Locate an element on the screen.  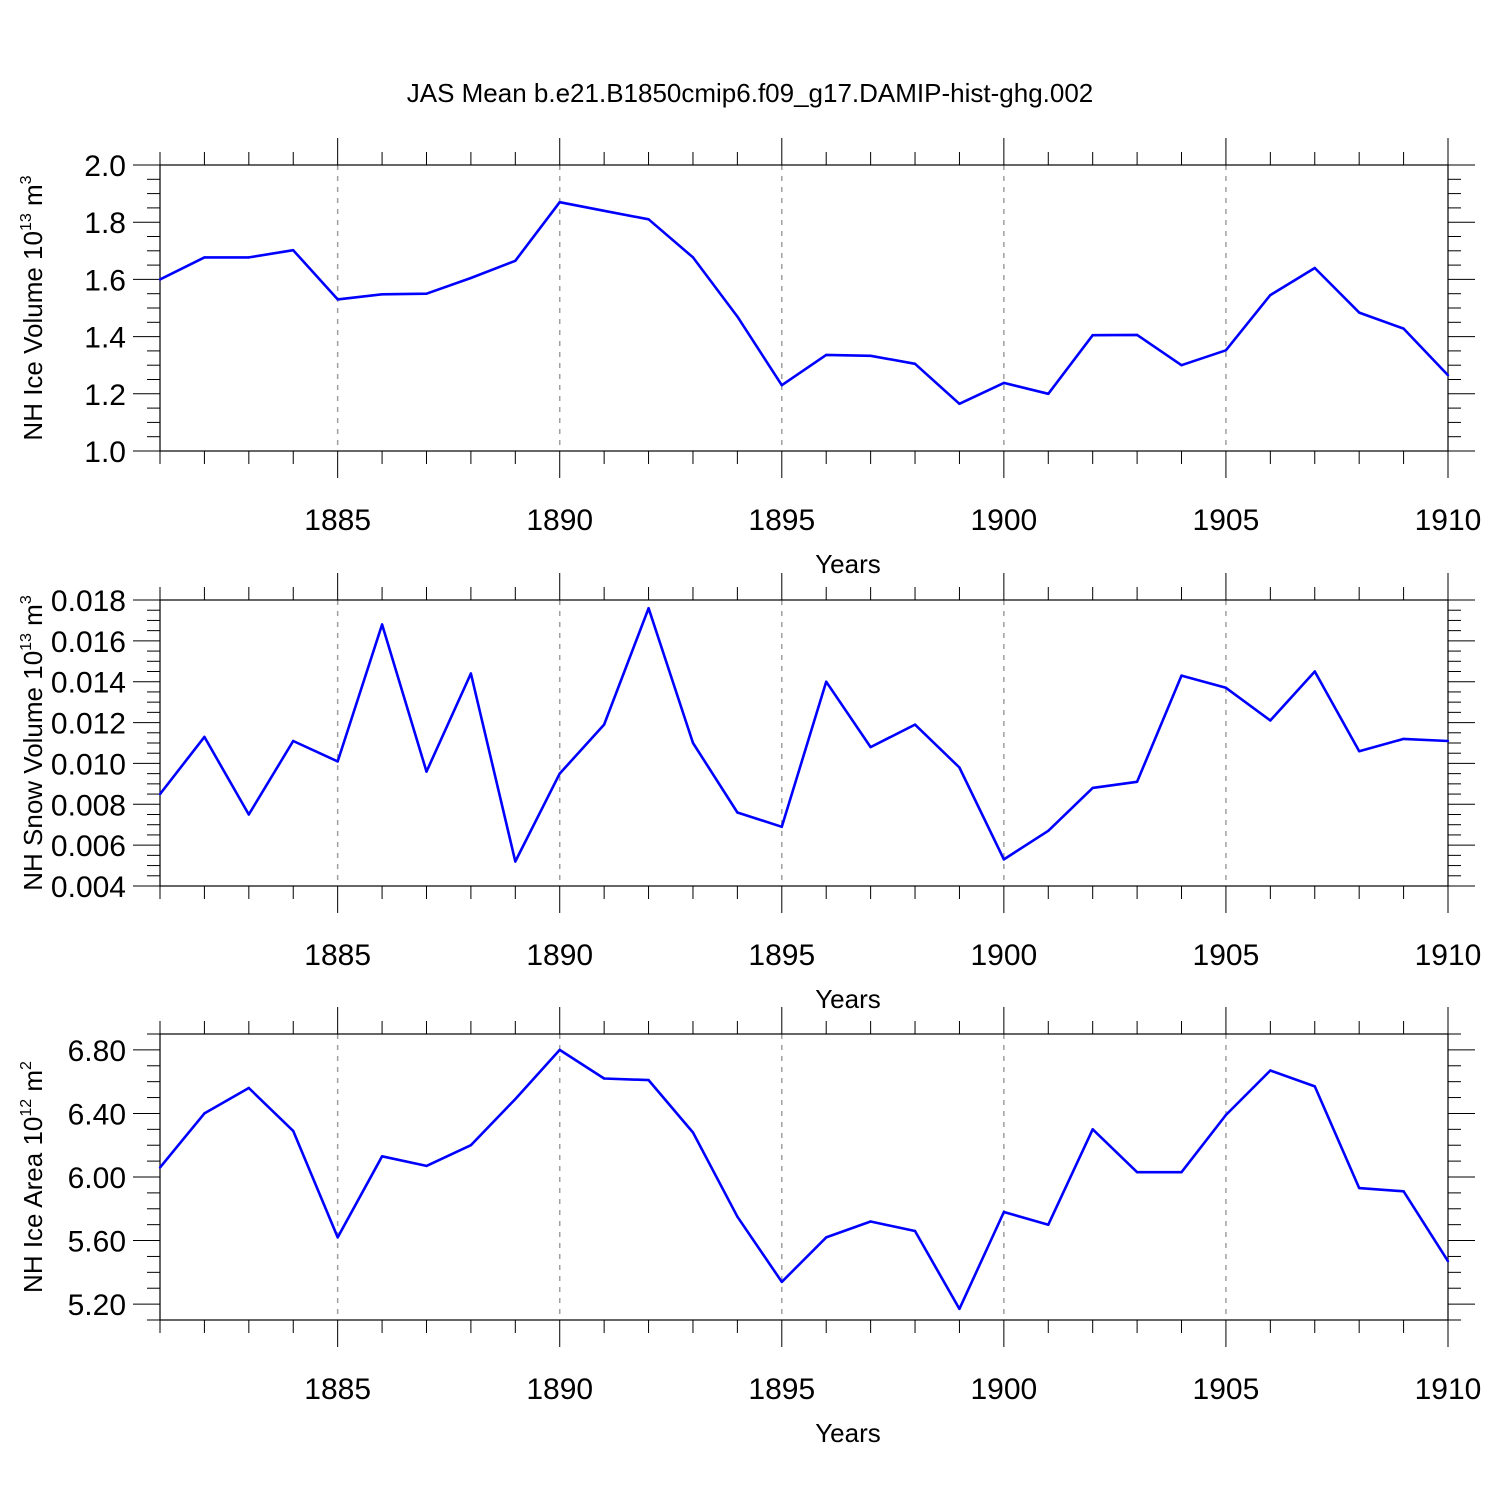
y-tick-label: 5.60 is located at coordinates (97, 1242).